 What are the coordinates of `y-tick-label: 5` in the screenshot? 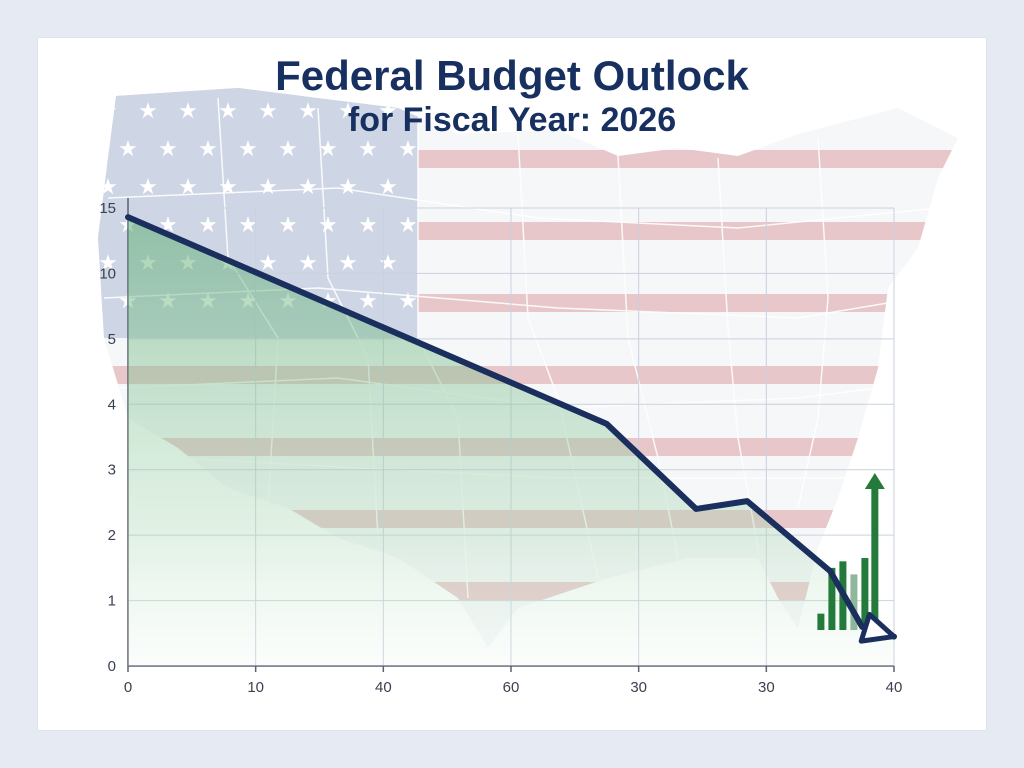 It's located at (112, 339).